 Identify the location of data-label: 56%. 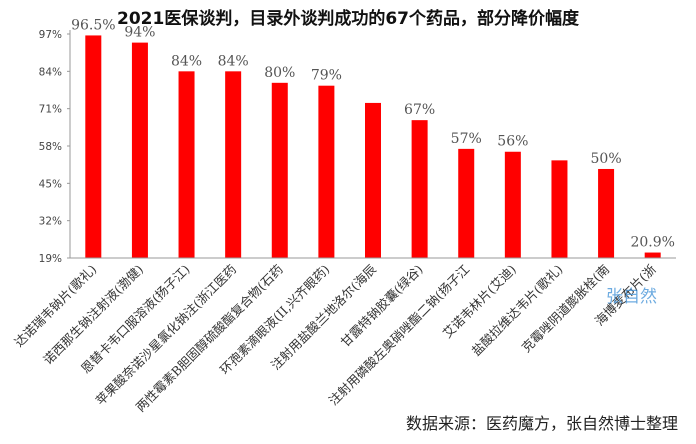
(512, 142).